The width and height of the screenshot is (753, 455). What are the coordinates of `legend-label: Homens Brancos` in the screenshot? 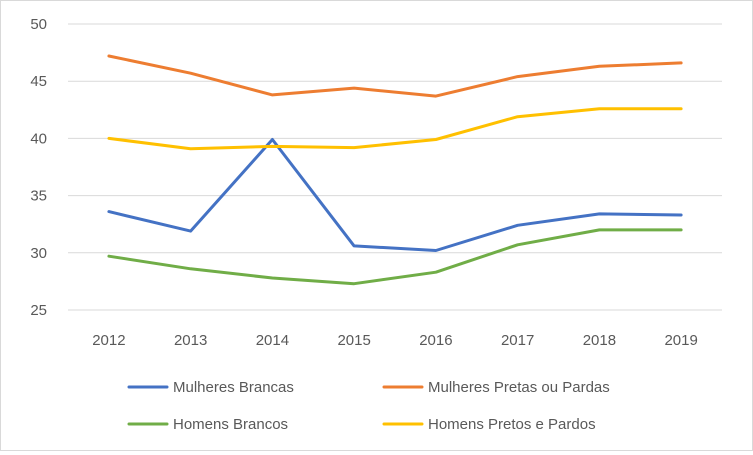 It's located at (230, 424).